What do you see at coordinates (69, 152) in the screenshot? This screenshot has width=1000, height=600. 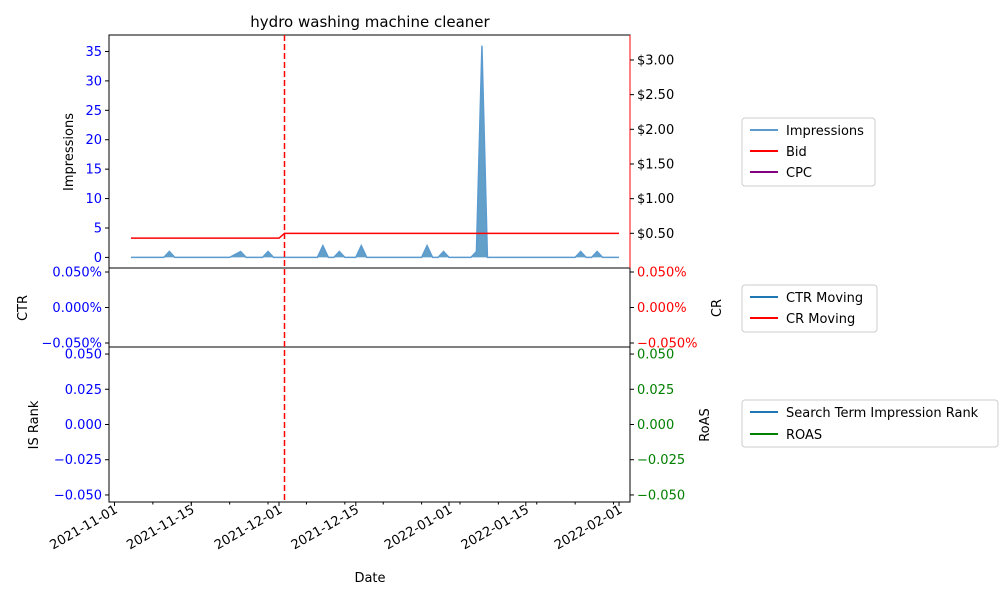 I see `impressions-axis-label: Impressions` at bounding box center [69, 152].